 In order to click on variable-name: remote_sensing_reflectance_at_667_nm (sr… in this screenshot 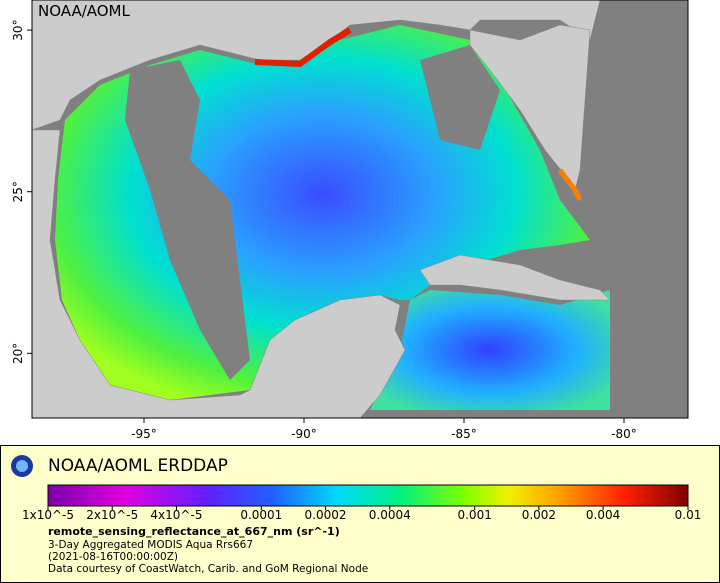, I will do `click(194, 531)`.